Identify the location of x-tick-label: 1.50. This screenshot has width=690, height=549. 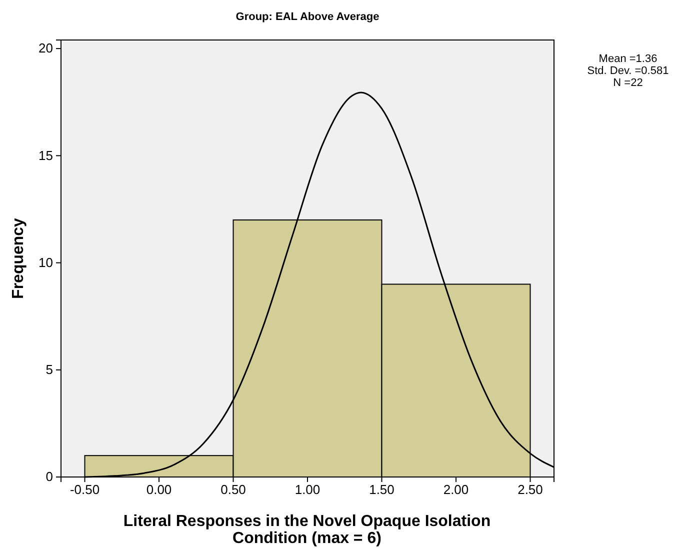
(381, 490).